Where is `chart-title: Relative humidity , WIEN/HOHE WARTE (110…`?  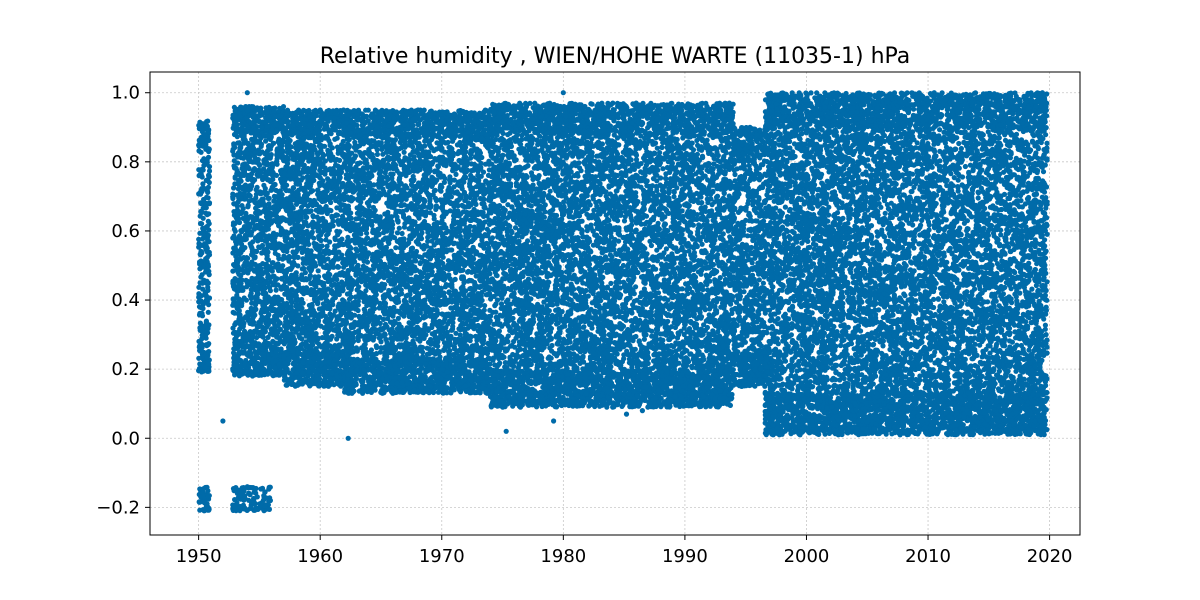
chart-title: Relative humidity , WIEN/HOHE WARTE (110… is located at coordinates (615, 56).